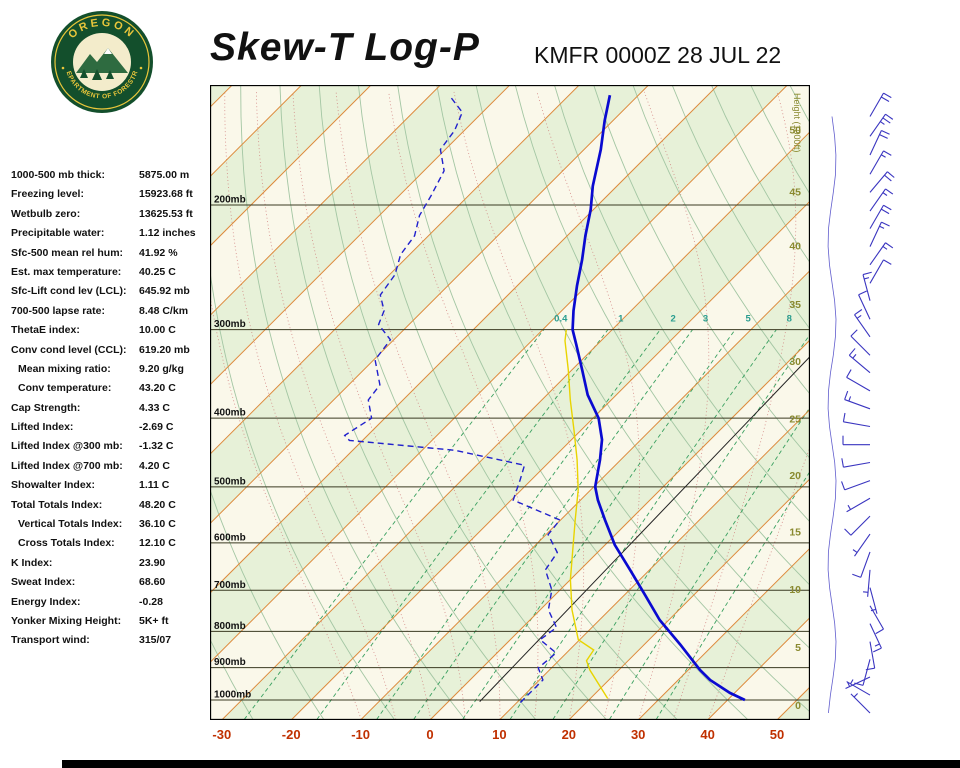 The height and width of the screenshot is (768, 960). I want to click on index-value: 43.20 C, so click(157, 388).